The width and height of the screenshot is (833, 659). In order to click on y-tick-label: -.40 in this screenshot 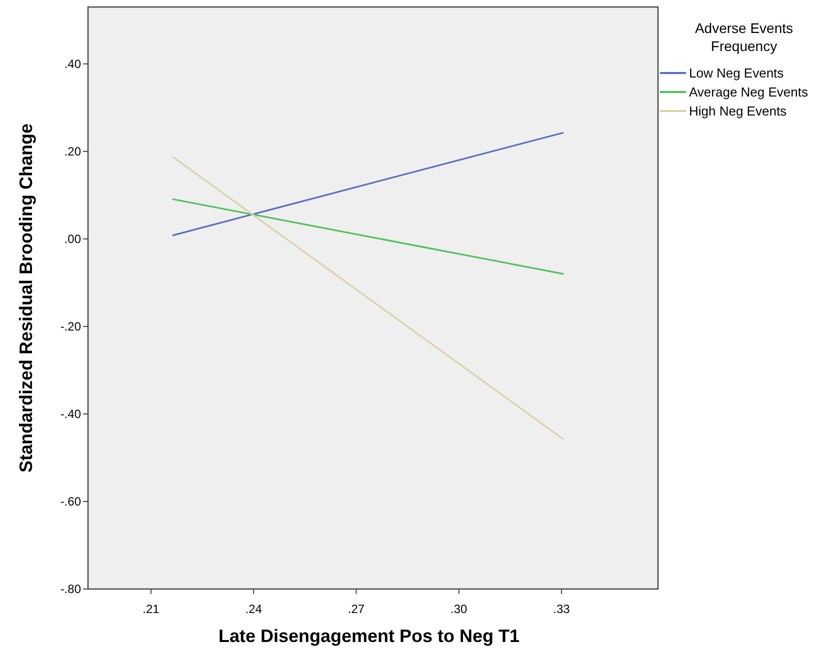, I will do `click(71, 414)`.